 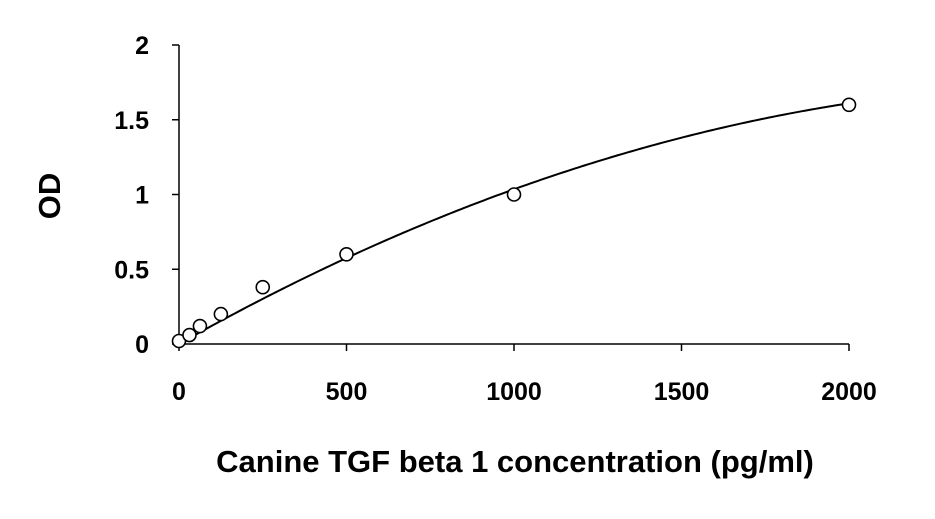 What do you see at coordinates (142, 46) in the screenshot?
I see `y-tick-label: 2` at bounding box center [142, 46].